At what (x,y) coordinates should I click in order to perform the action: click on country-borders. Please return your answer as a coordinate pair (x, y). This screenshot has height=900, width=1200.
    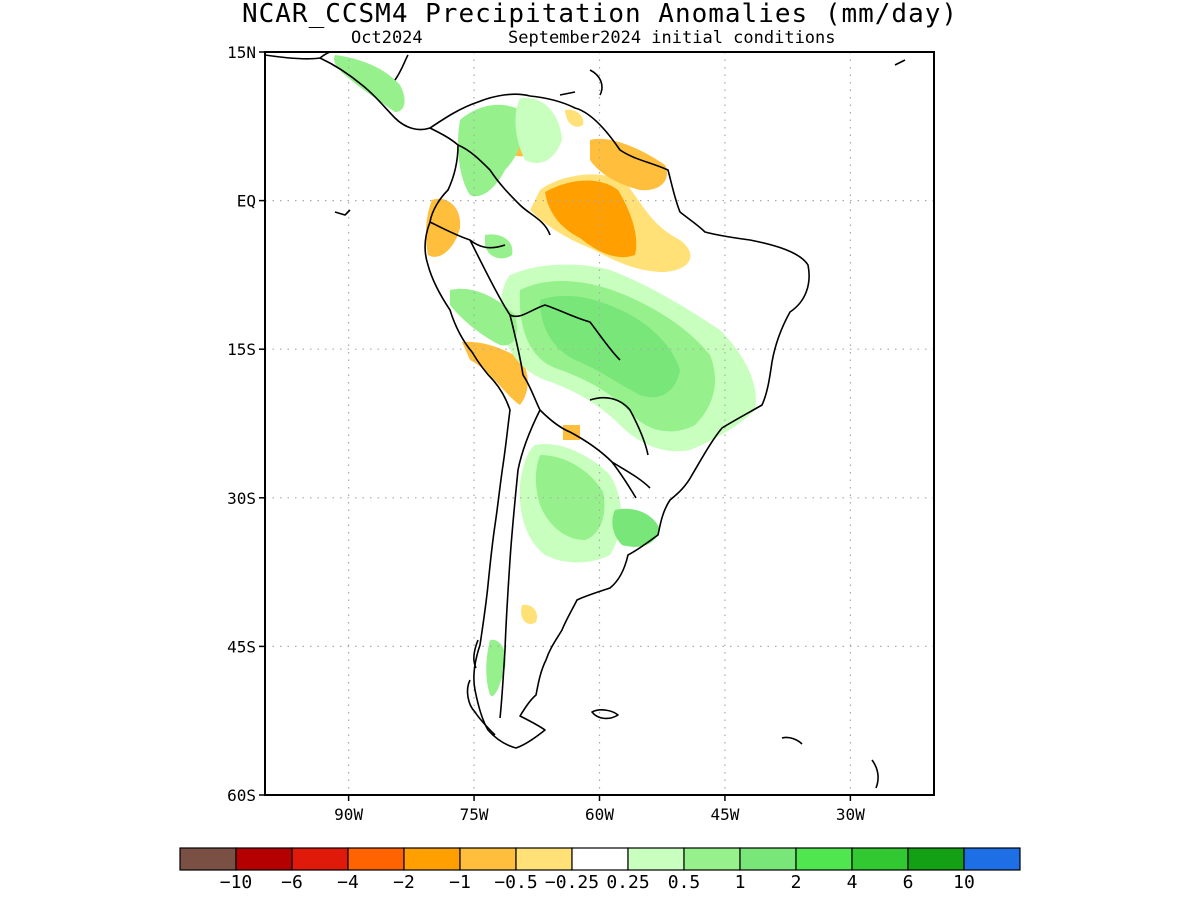
    Looking at the image, I should click on (540, 431).